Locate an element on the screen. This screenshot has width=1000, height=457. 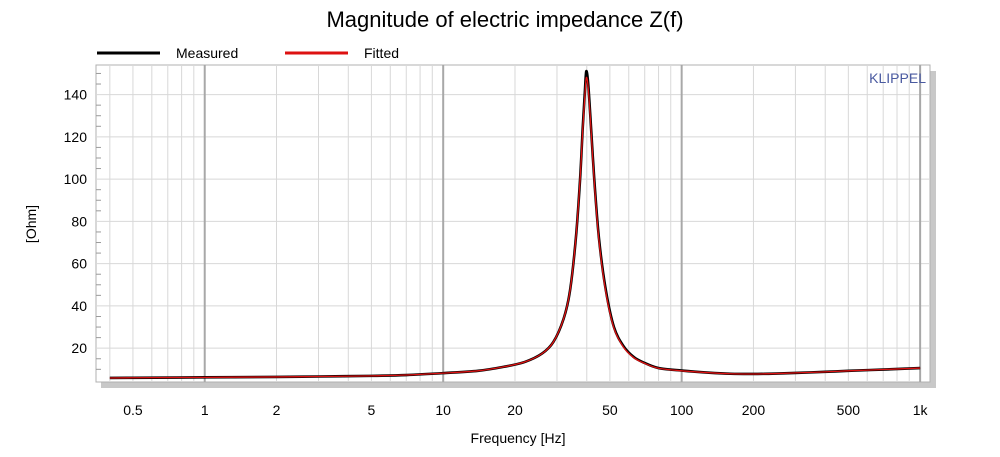
x-tick-label: 500 is located at coordinates (849, 410).